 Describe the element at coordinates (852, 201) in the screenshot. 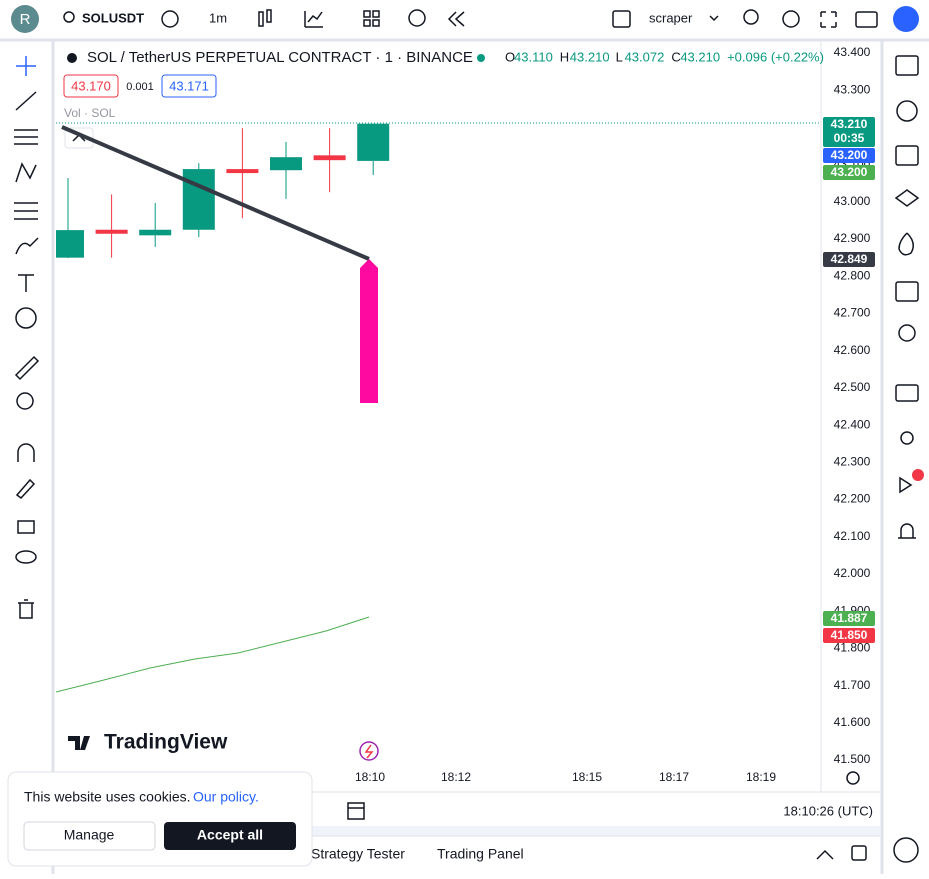

I see `y-tick-label: 43.000` at that location.